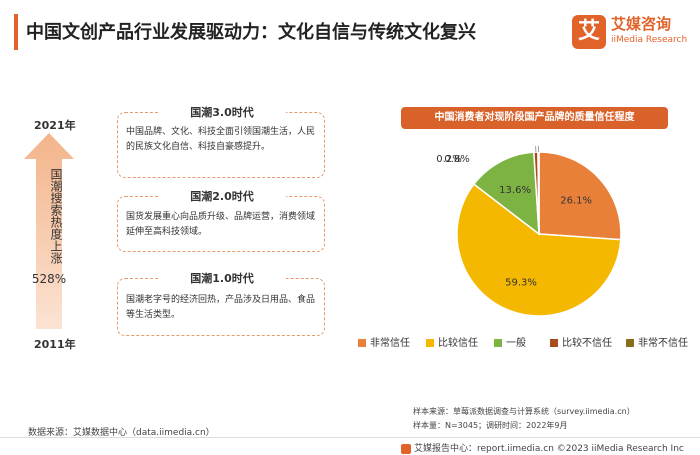 Image resolution: width=700 pixels, height=455 pixels. I want to click on title-accent-bar, so click(16, 32).